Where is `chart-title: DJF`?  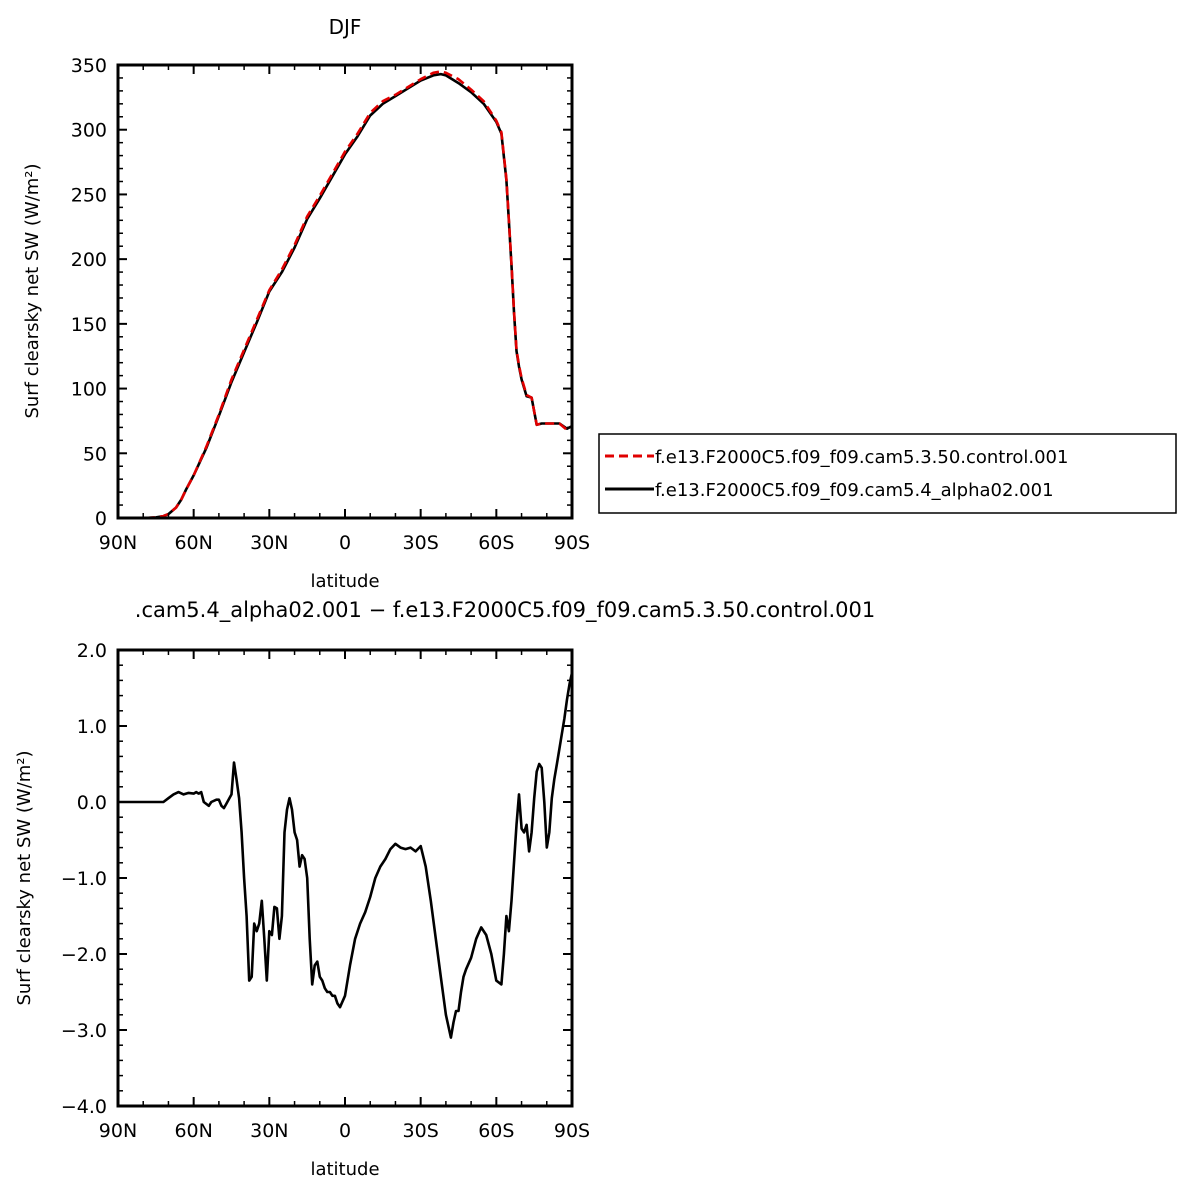 chart-title: DJF is located at coordinates (345, 27).